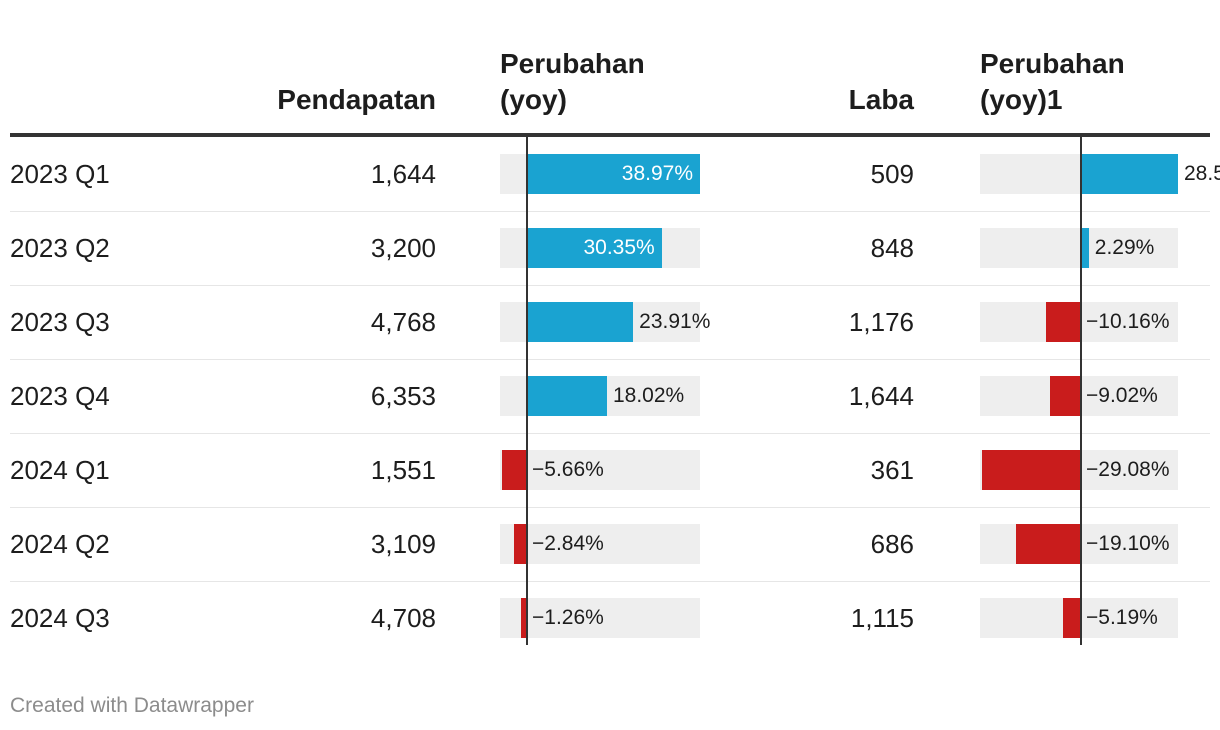  Describe the element at coordinates (1081, 391) in the screenshot. I see `profit-change-zero-line` at that location.